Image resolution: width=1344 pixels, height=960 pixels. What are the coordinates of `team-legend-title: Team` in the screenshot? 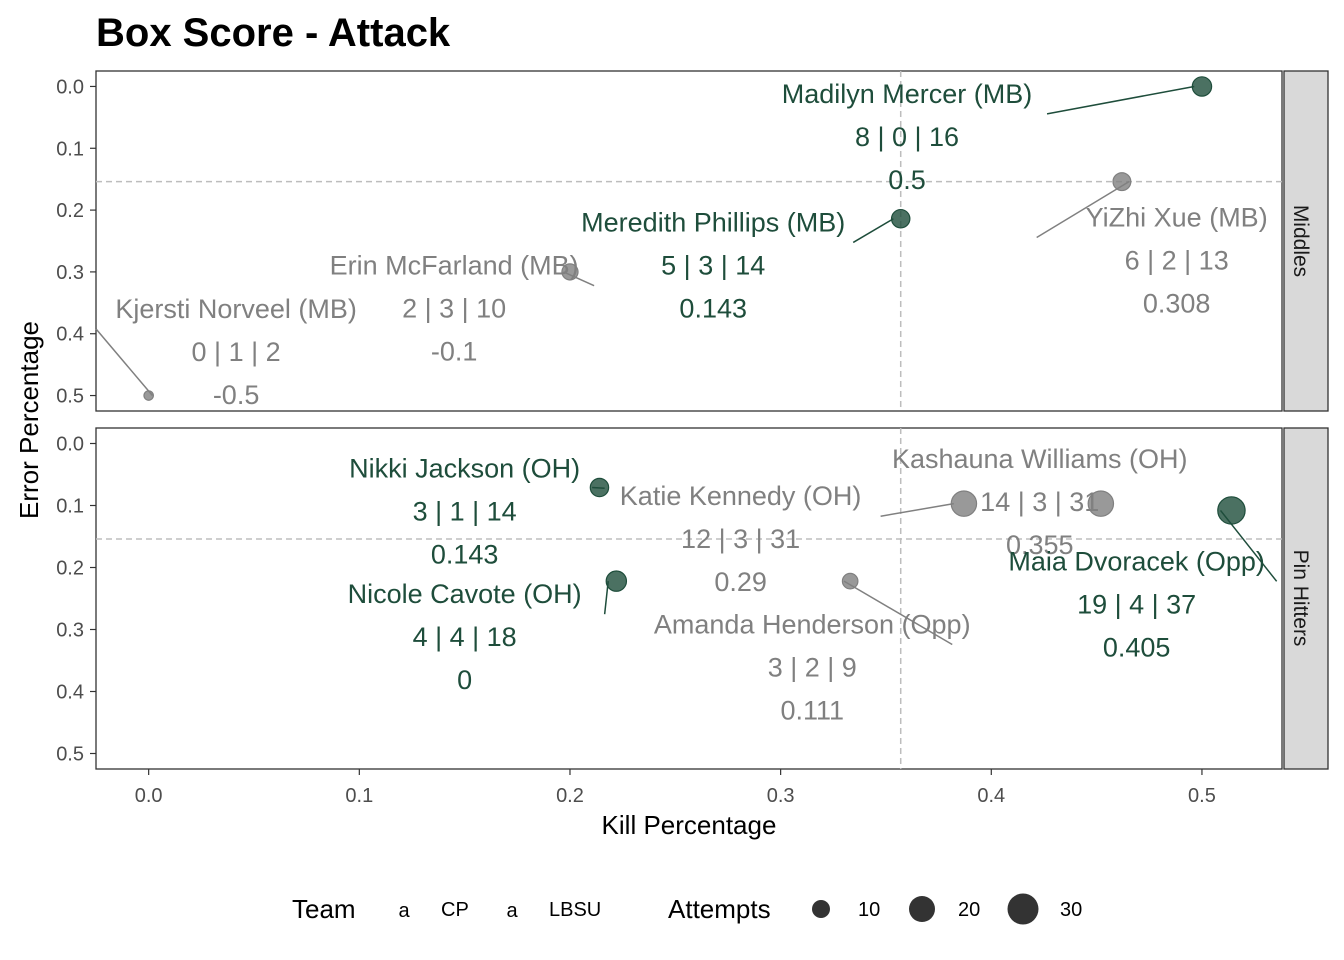 It's located at (324, 909).